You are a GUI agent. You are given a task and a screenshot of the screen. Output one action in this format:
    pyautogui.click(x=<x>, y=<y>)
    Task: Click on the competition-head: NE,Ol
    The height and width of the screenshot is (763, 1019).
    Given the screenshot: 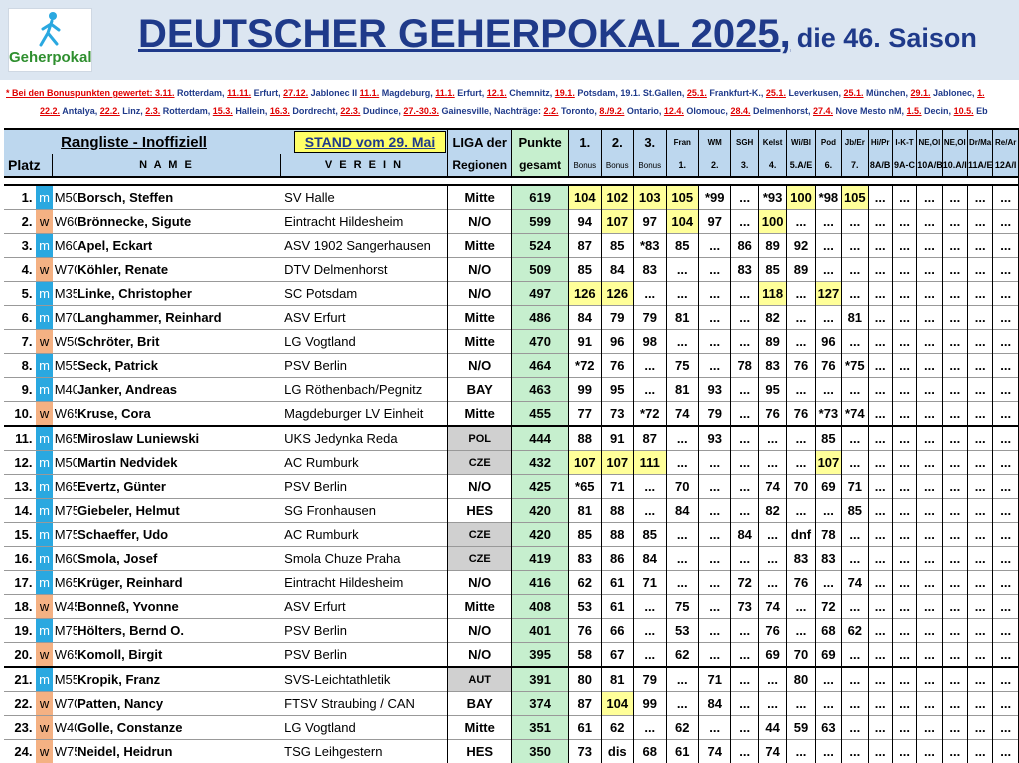 What is the action you would take?
    pyautogui.click(x=929, y=141)
    